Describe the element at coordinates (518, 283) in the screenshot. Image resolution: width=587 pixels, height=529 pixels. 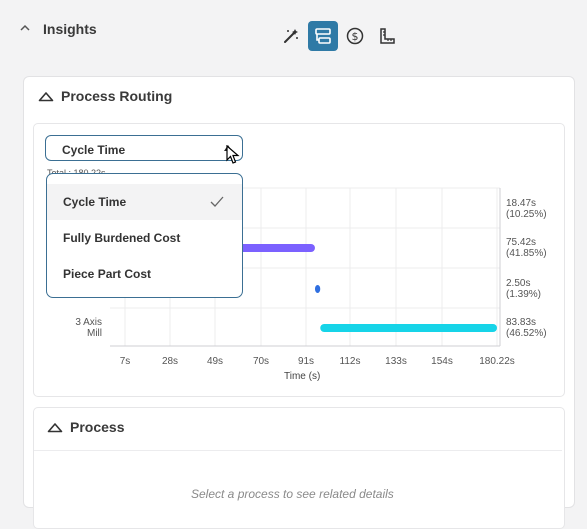
I see `bar-value-label: 2.50s` at that location.